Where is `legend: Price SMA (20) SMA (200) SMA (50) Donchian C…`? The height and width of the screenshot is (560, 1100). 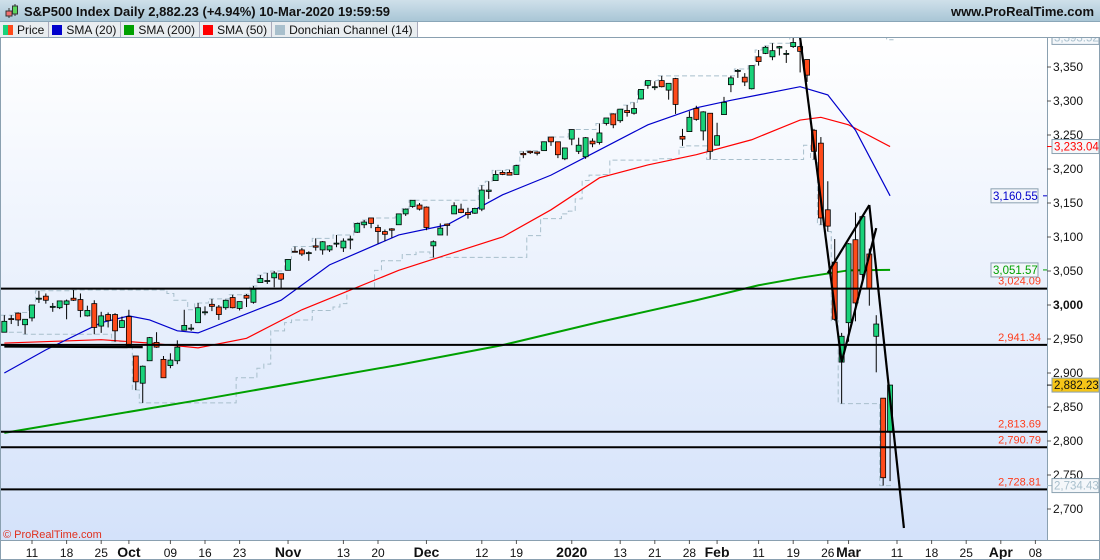
legend: Price SMA (20) SMA (200) SMA (50) Donchian C… is located at coordinates (209, 29).